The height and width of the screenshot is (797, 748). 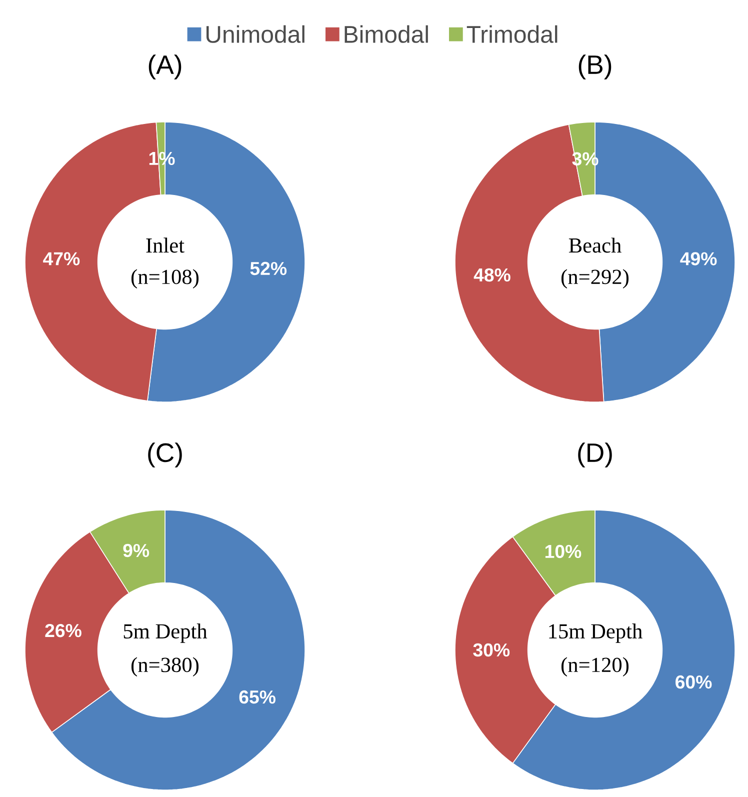 I want to click on data-label: 48%, so click(x=492, y=275).